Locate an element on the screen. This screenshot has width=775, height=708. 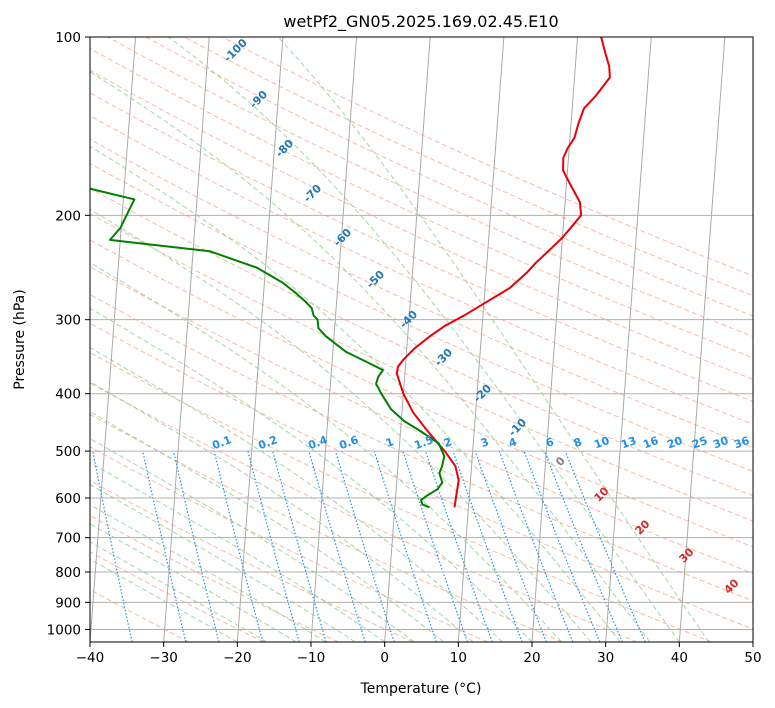
mixing-ratio-label-10: 8 is located at coordinates (578, 442).